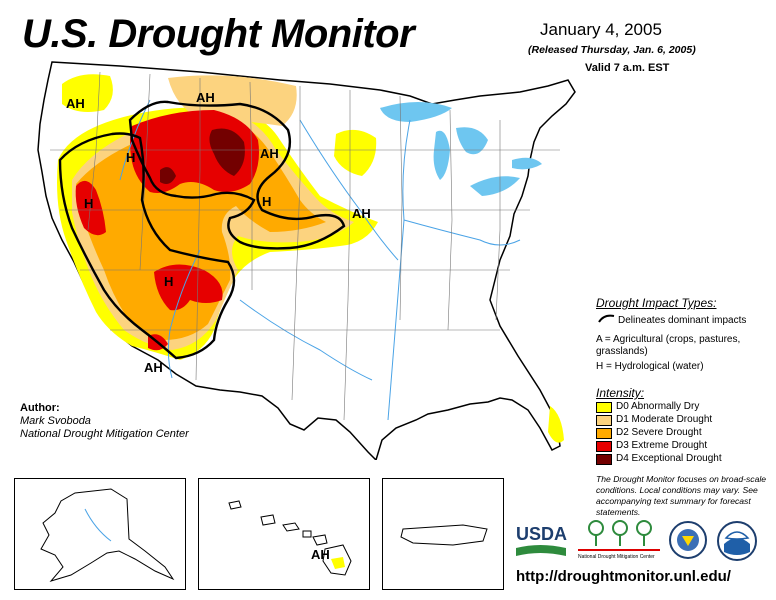 The height and width of the screenshot is (600, 776). What do you see at coordinates (658, 406) in the screenshot?
I see `intensity-label-d0: D0 Abnormally Dry` at bounding box center [658, 406].